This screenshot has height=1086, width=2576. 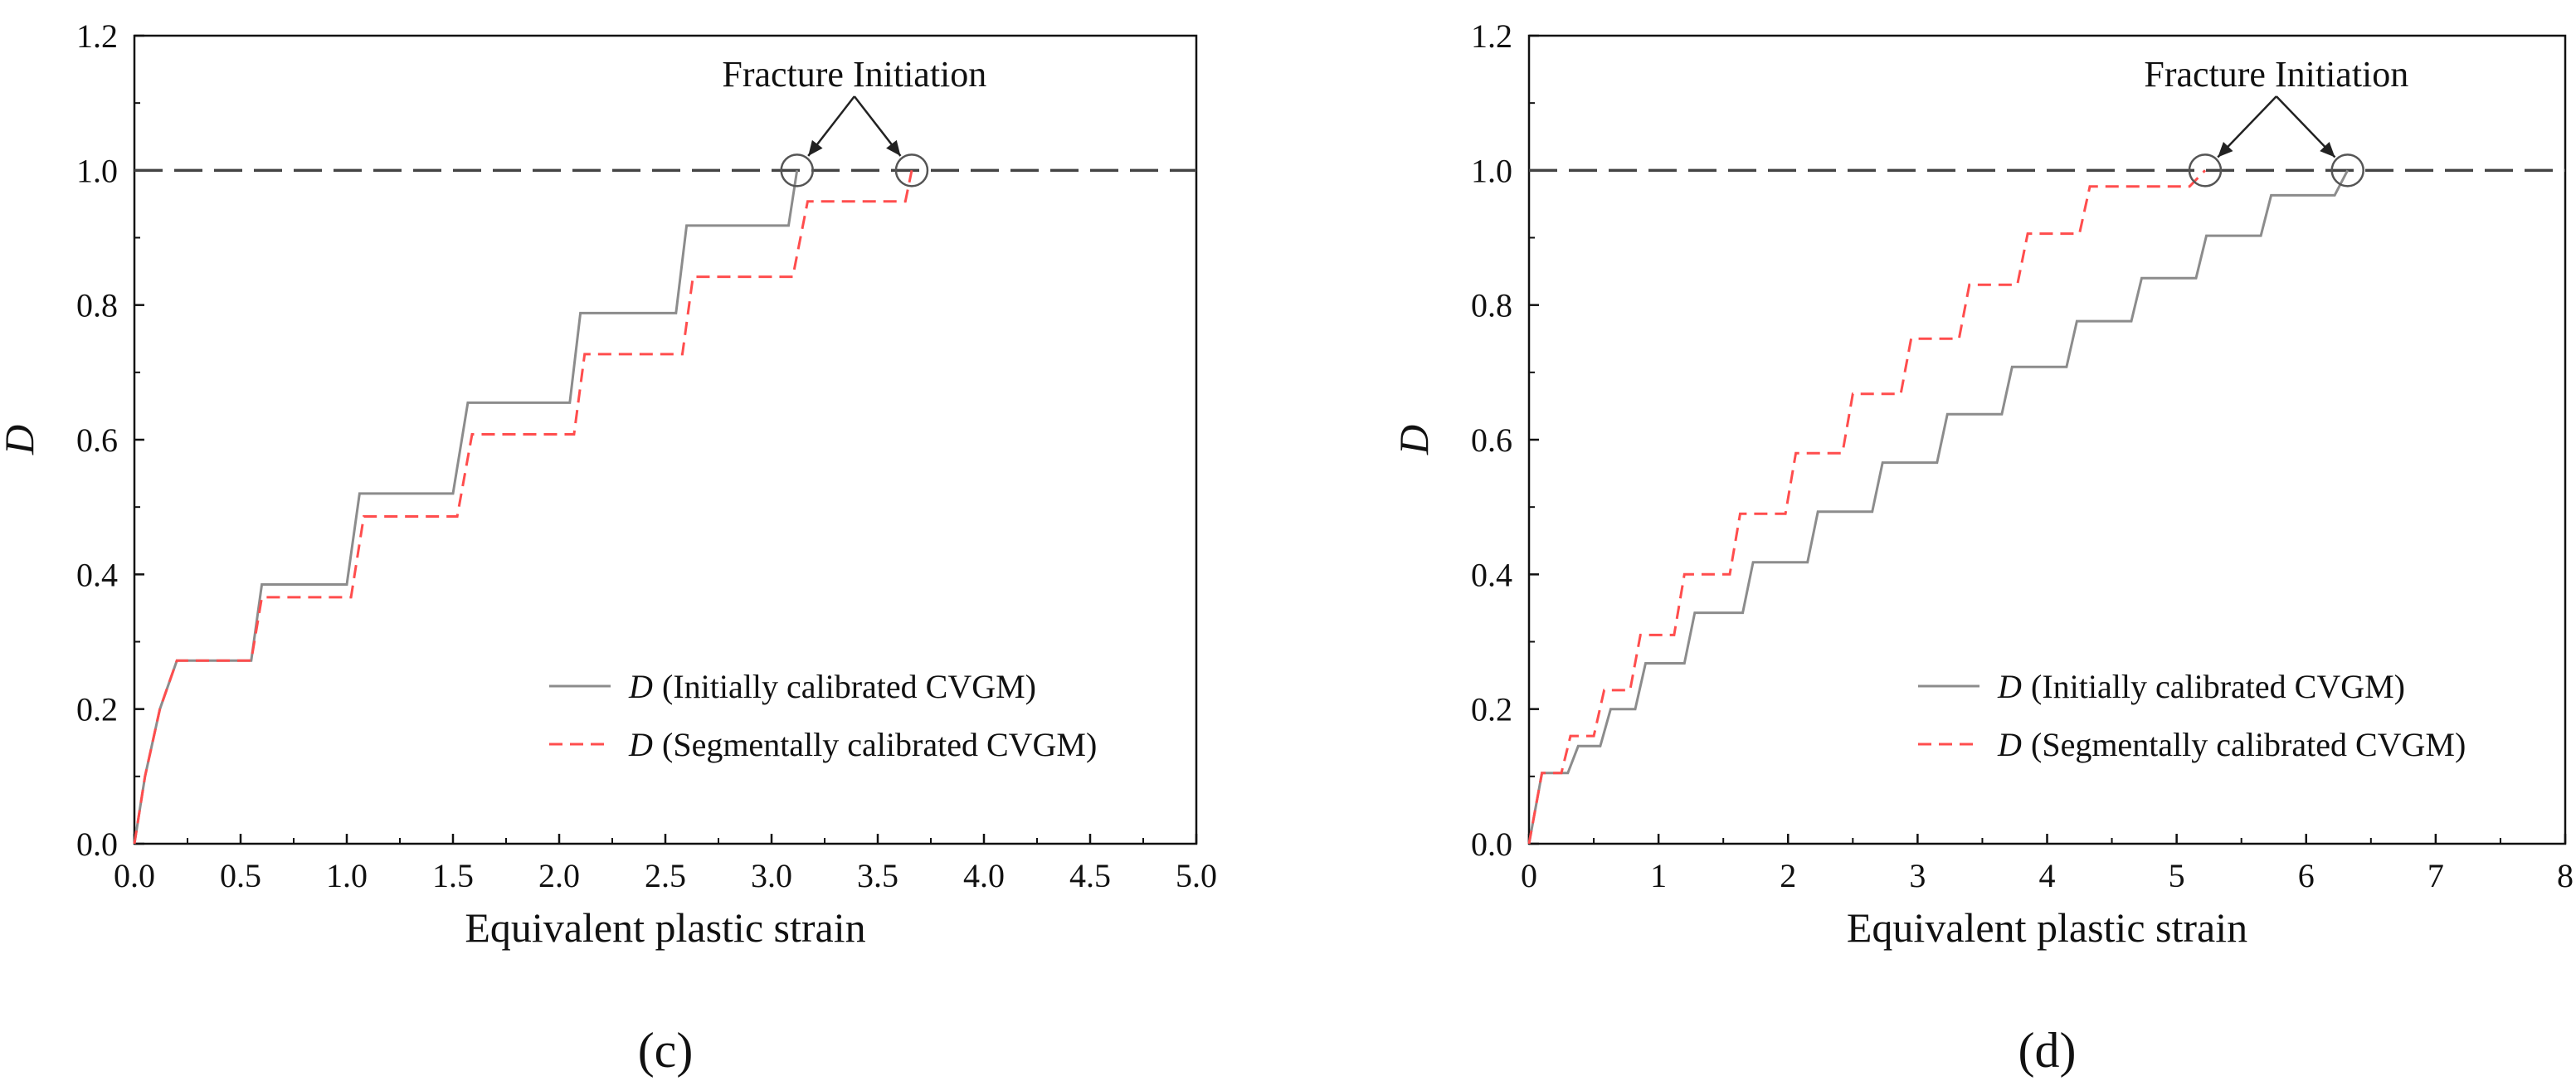 I want to click on x-tick-label: 3.5, so click(x=877, y=875).